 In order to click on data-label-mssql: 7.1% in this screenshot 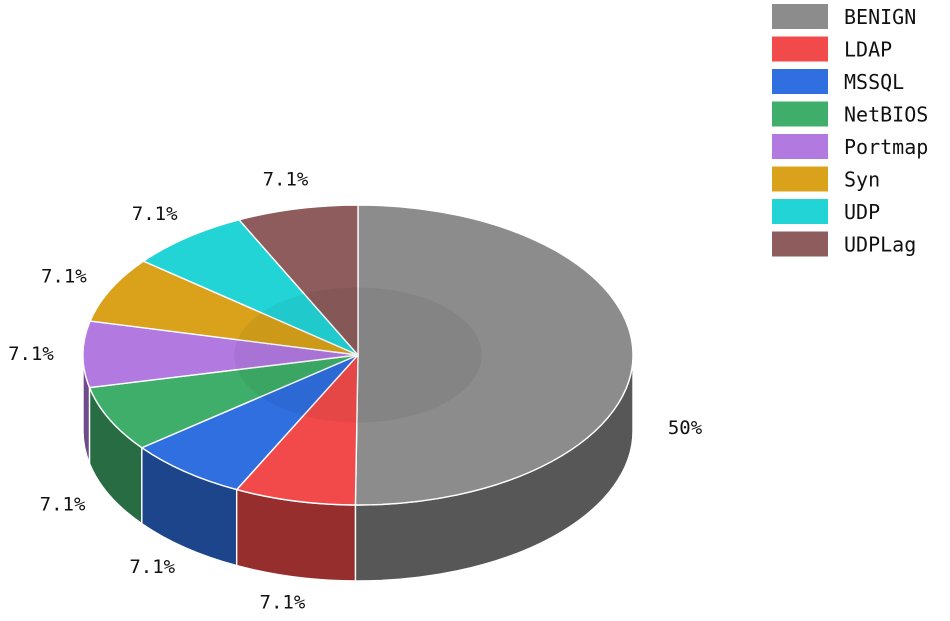, I will do `click(152, 567)`.